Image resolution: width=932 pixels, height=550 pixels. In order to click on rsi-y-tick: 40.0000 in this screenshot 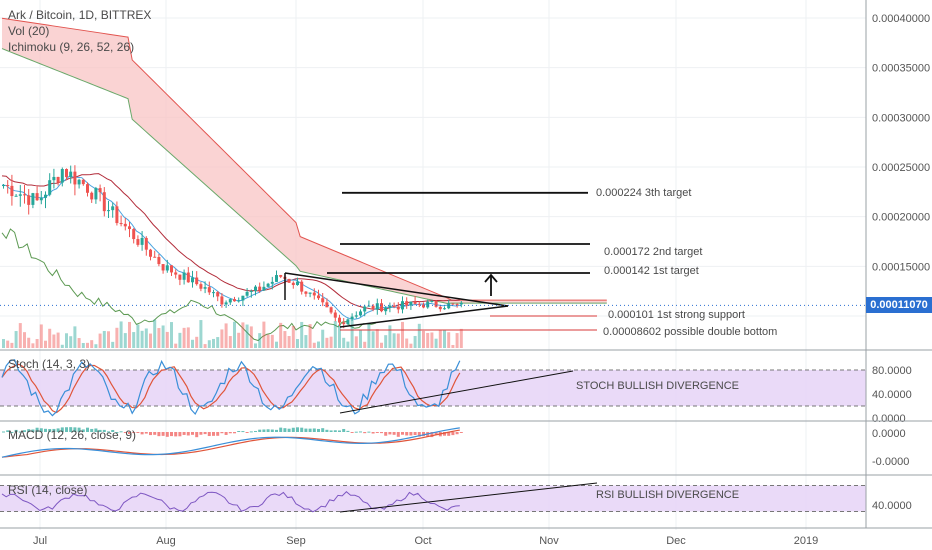, I will do `click(892, 506)`.